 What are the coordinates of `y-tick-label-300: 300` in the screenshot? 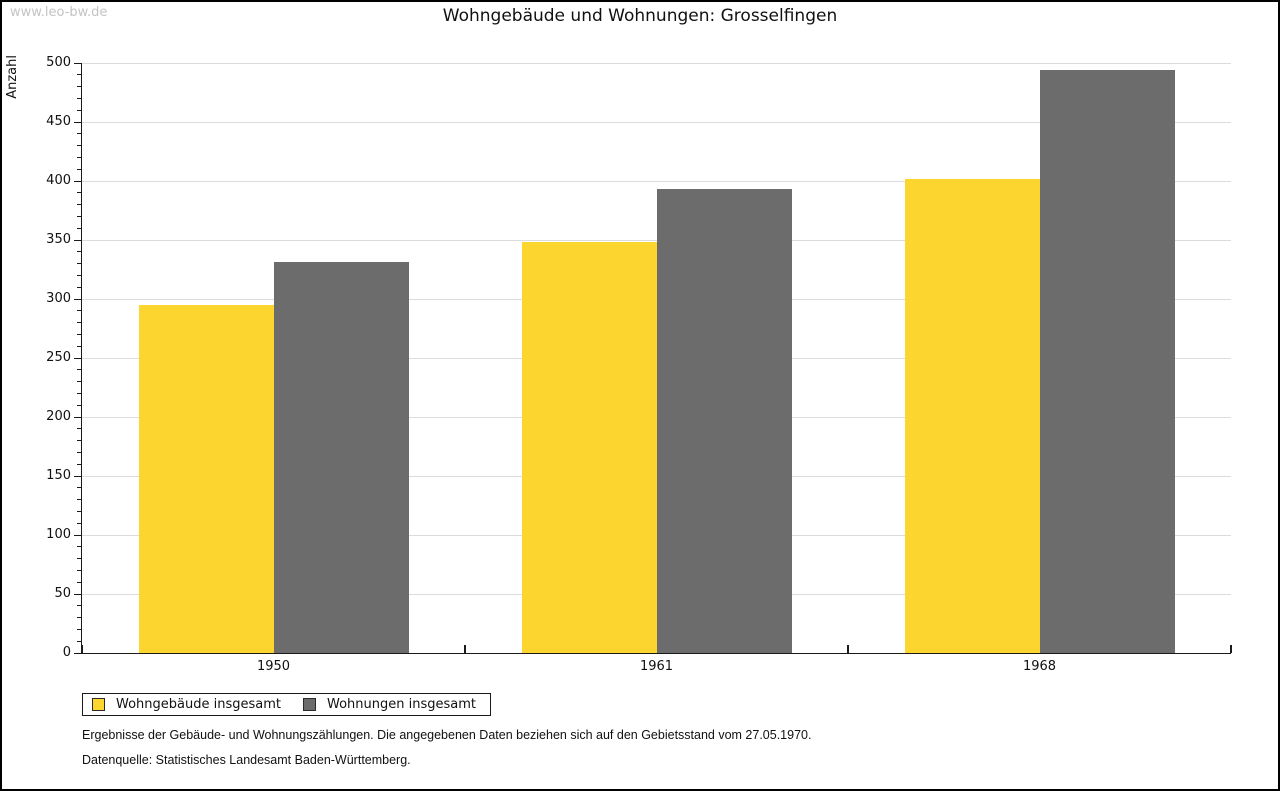 It's located at (58, 298).